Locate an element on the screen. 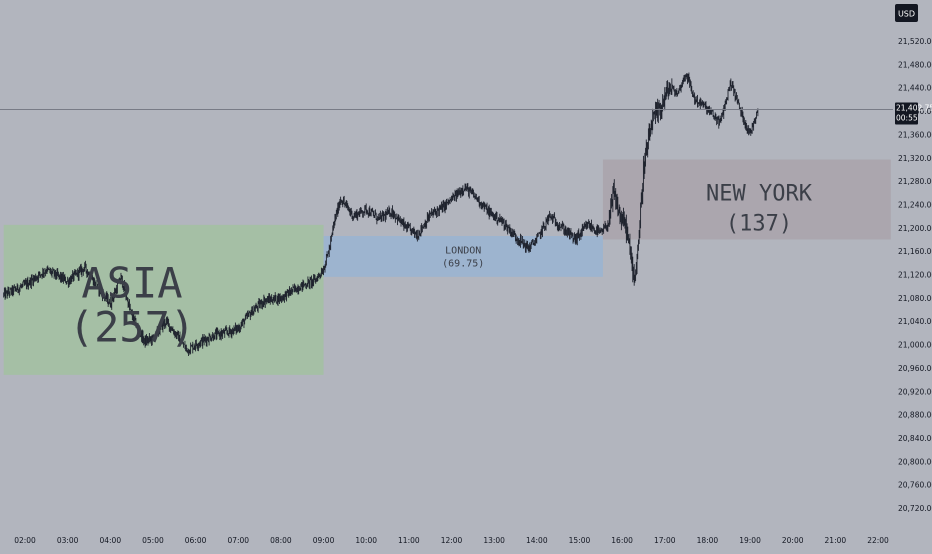  time-tick-label: 11:00 is located at coordinates (409, 540).